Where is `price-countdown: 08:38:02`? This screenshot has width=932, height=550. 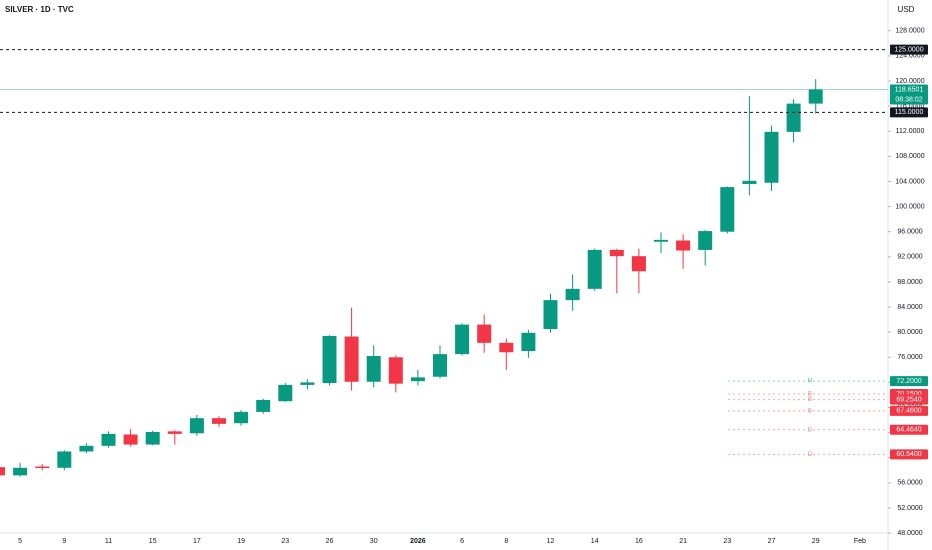 price-countdown: 08:38:02 is located at coordinates (908, 99).